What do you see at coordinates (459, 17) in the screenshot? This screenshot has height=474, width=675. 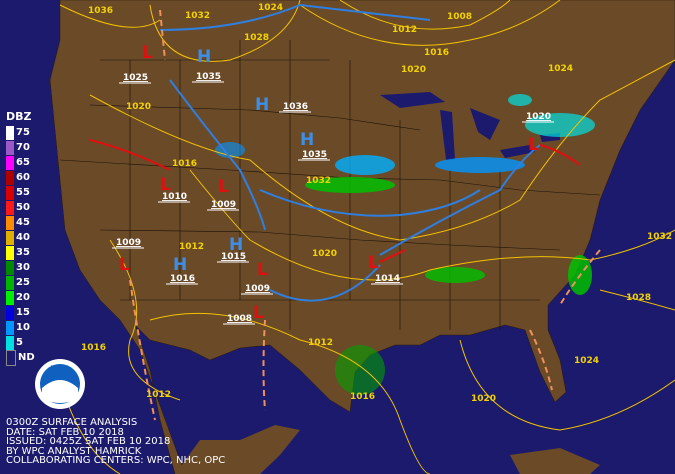 I see `isobar-label: 1008` at bounding box center [459, 17].